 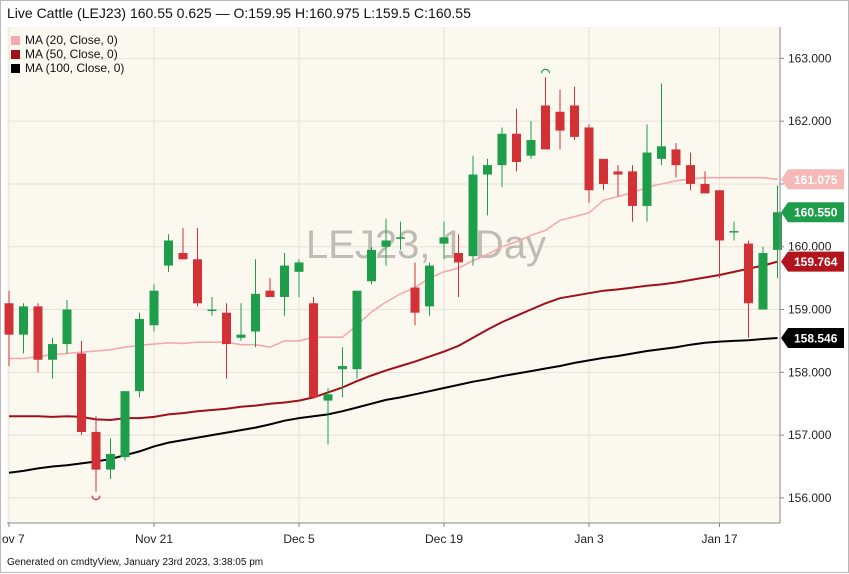 I want to click on watermark: LEJ23, 1 Day, so click(x=426, y=245).